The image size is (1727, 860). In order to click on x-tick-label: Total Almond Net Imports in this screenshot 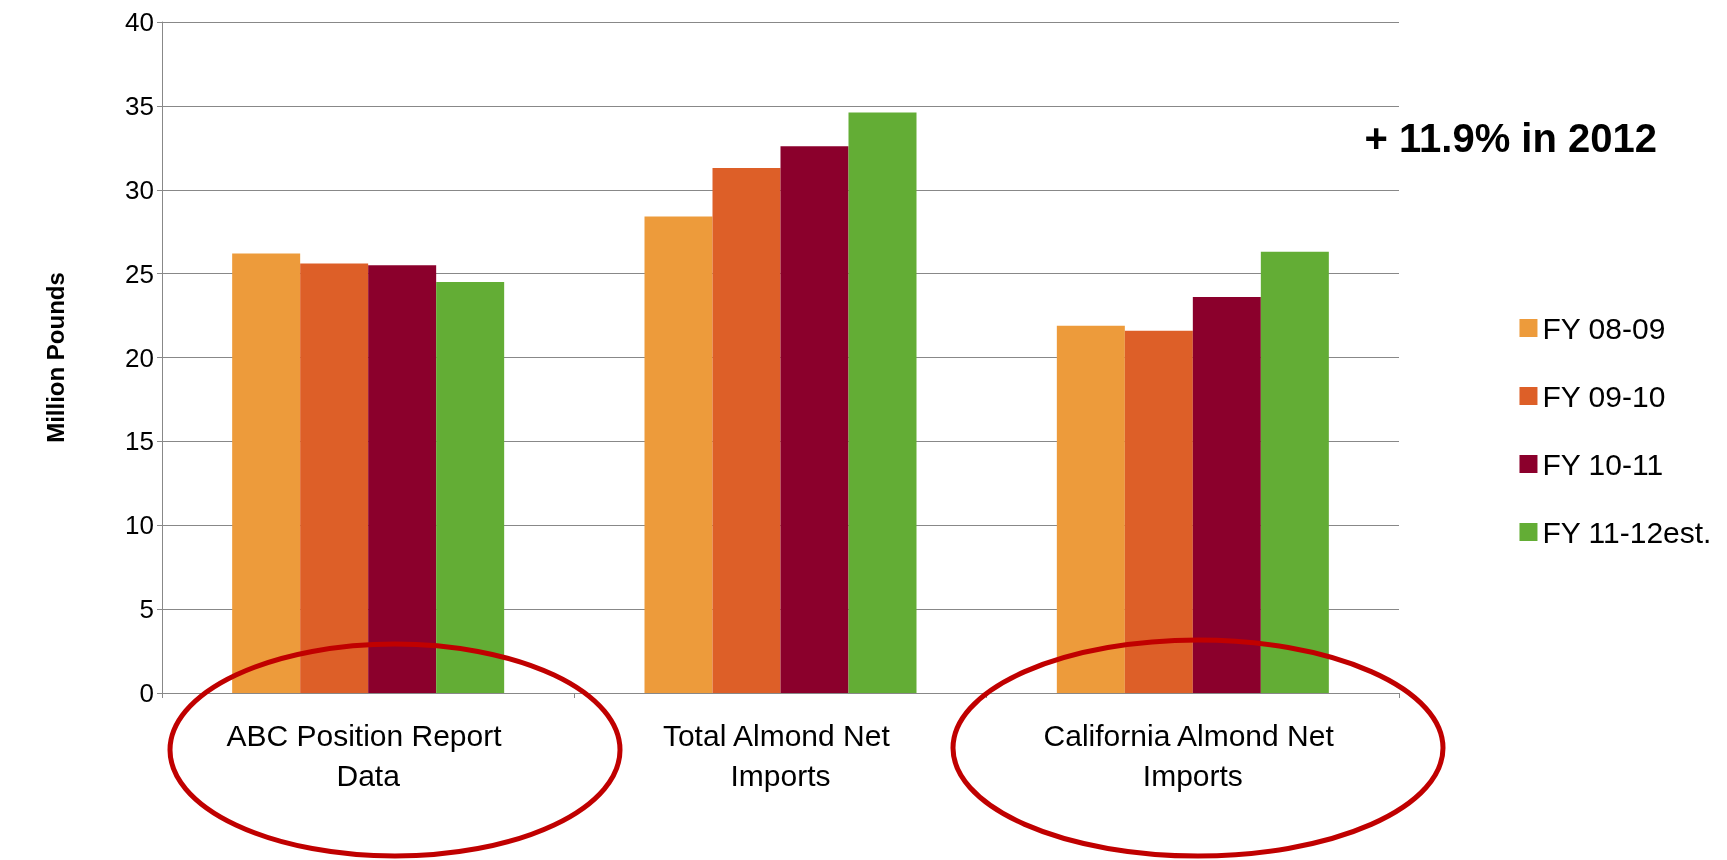, I will do `click(780, 755)`.